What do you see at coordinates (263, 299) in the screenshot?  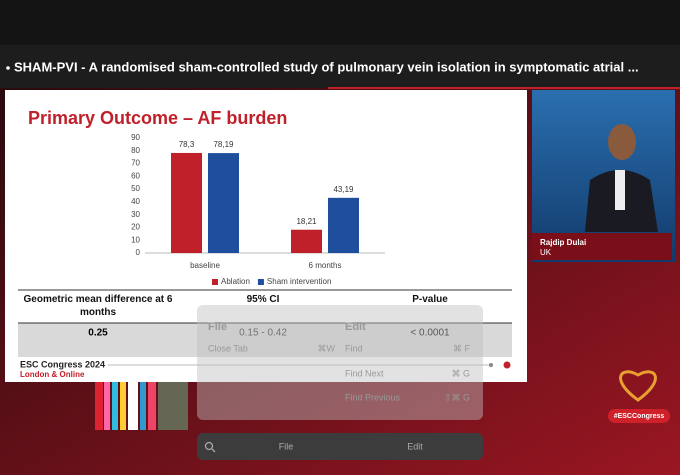 I see `table-header: 95% CI` at bounding box center [263, 299].